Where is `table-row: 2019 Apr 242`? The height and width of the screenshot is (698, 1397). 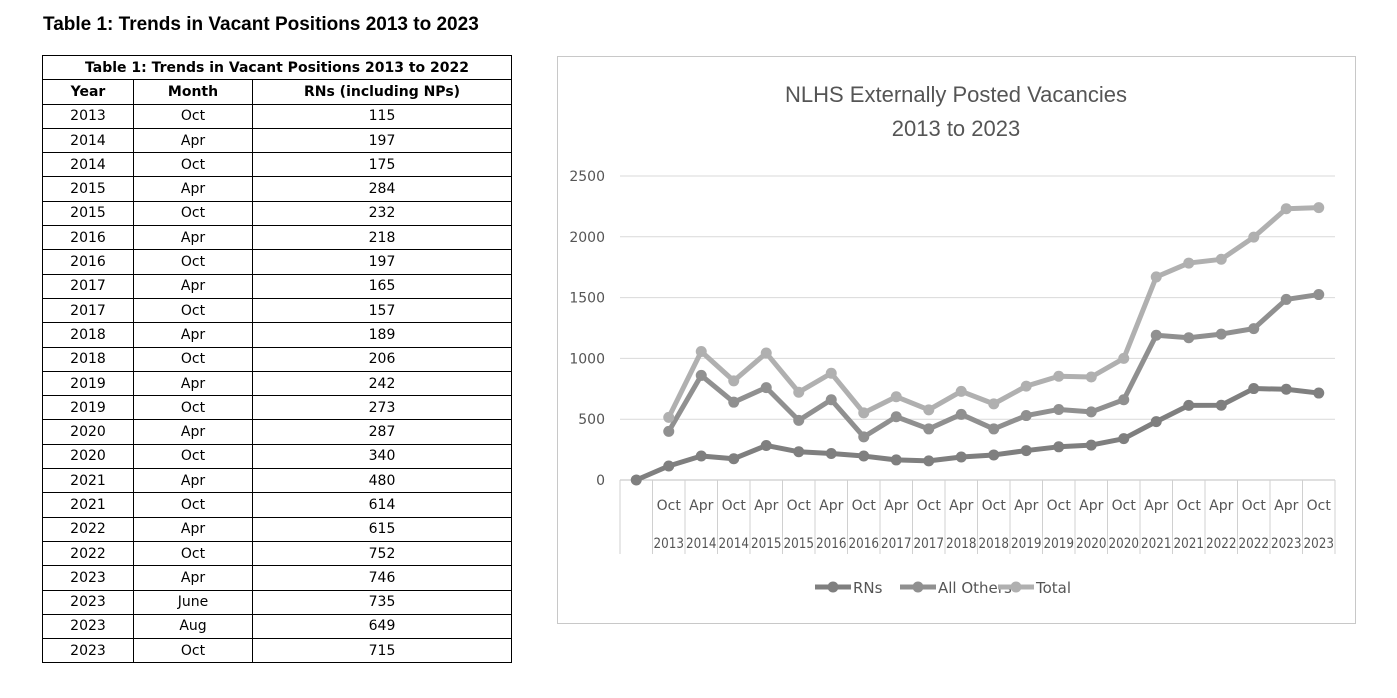
table-row: 2019 Apr 242 is located at coordinates (277, 383).